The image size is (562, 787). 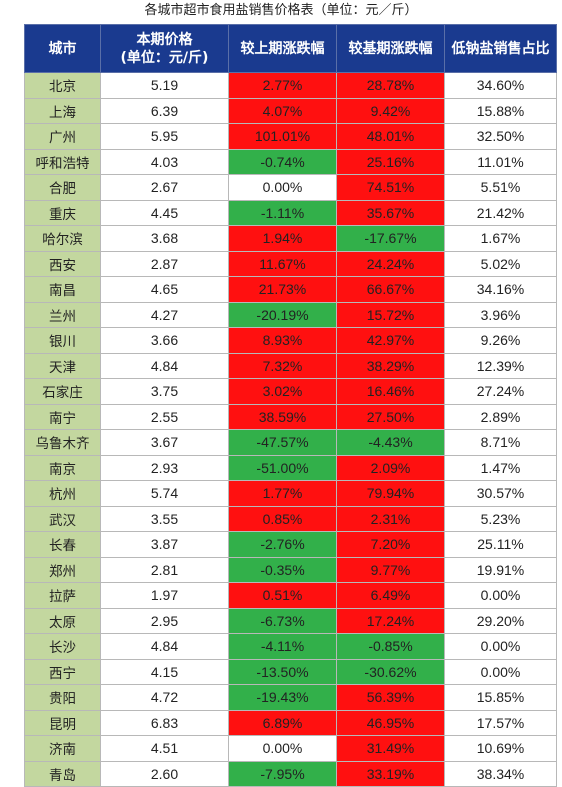 What do you see at coordinates (164, 39) in the screenshot?
I see `header-price-line1: 本期价格` at bounding box center [164, 39].